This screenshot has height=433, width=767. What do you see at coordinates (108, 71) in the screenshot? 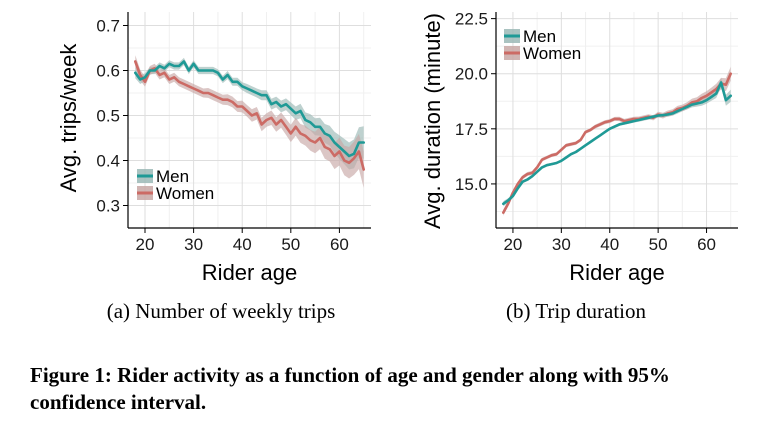
I see `y-tick-label: 0.6` at bounding box center [108, 71].